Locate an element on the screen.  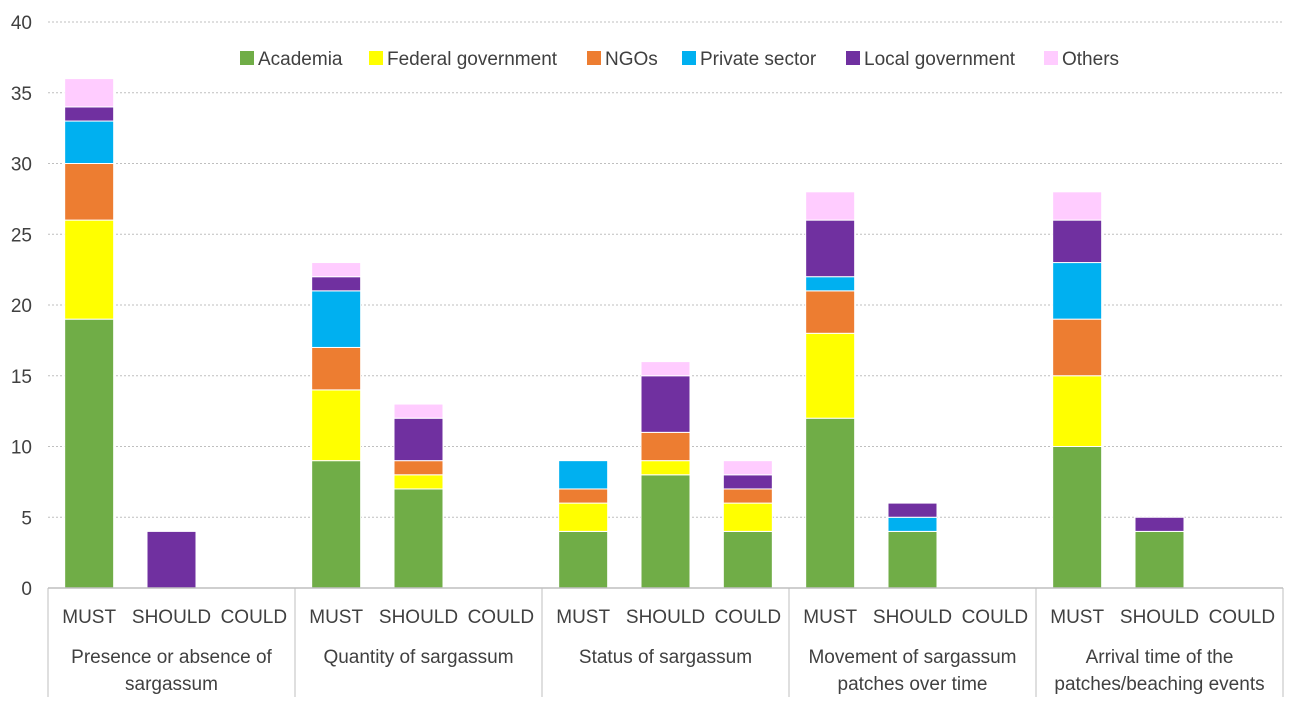
y-tick-label: 35 is located at coordinates (21, 94).